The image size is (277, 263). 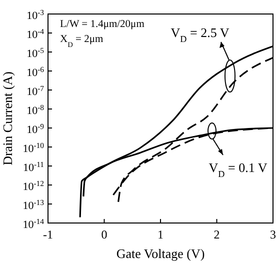 I want to click on y-tick-label: 10$^{-14}$, so click(x=33, y=223).